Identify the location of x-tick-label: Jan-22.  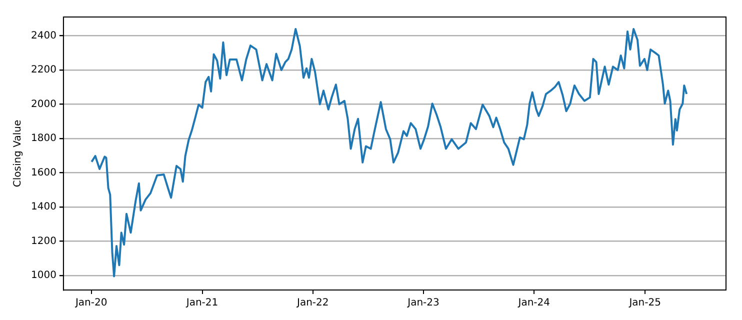
(312, 303).